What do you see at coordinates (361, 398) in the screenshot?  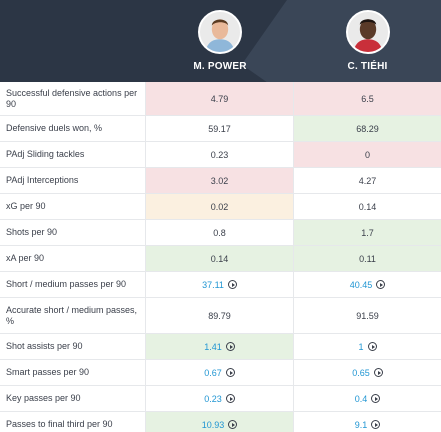 I see `stat-value-text: 0.4` at bounding box center [361, 398].